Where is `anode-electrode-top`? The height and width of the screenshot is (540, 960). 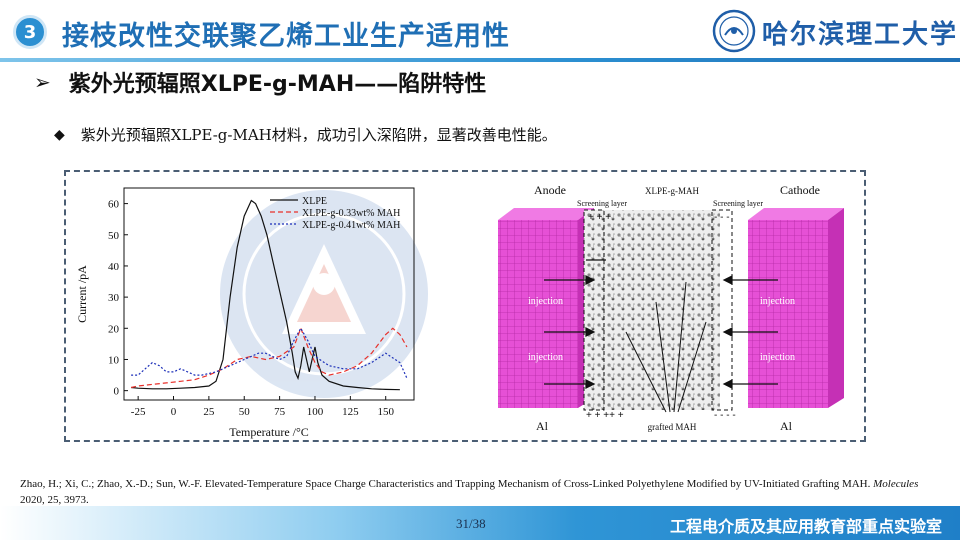 anode-electrode-top is located at coordinates (546, 214).